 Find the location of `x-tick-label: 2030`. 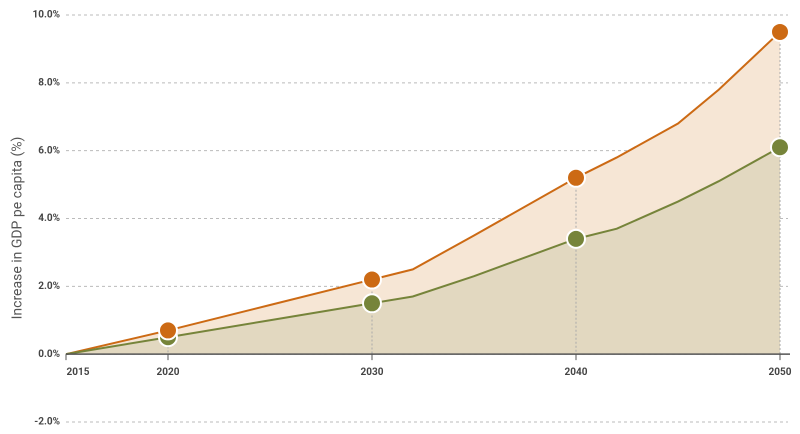

x-tick-label: 2030 is located at coordinates (372, 372).